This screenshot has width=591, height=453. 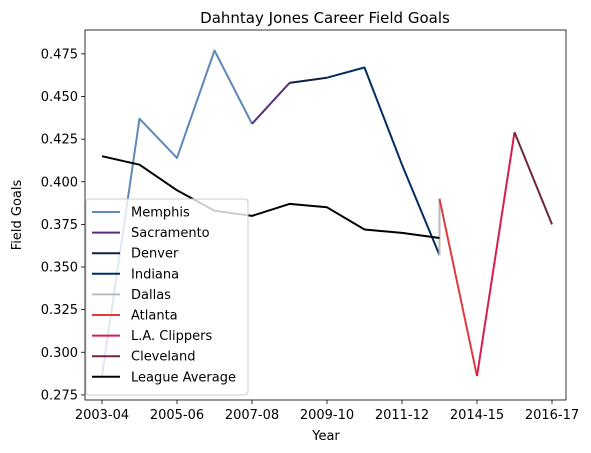 What do you see at coordinates (271, 103) in the screenshot?
I see `series-line-sacramento` at bounding box center [271, 103].